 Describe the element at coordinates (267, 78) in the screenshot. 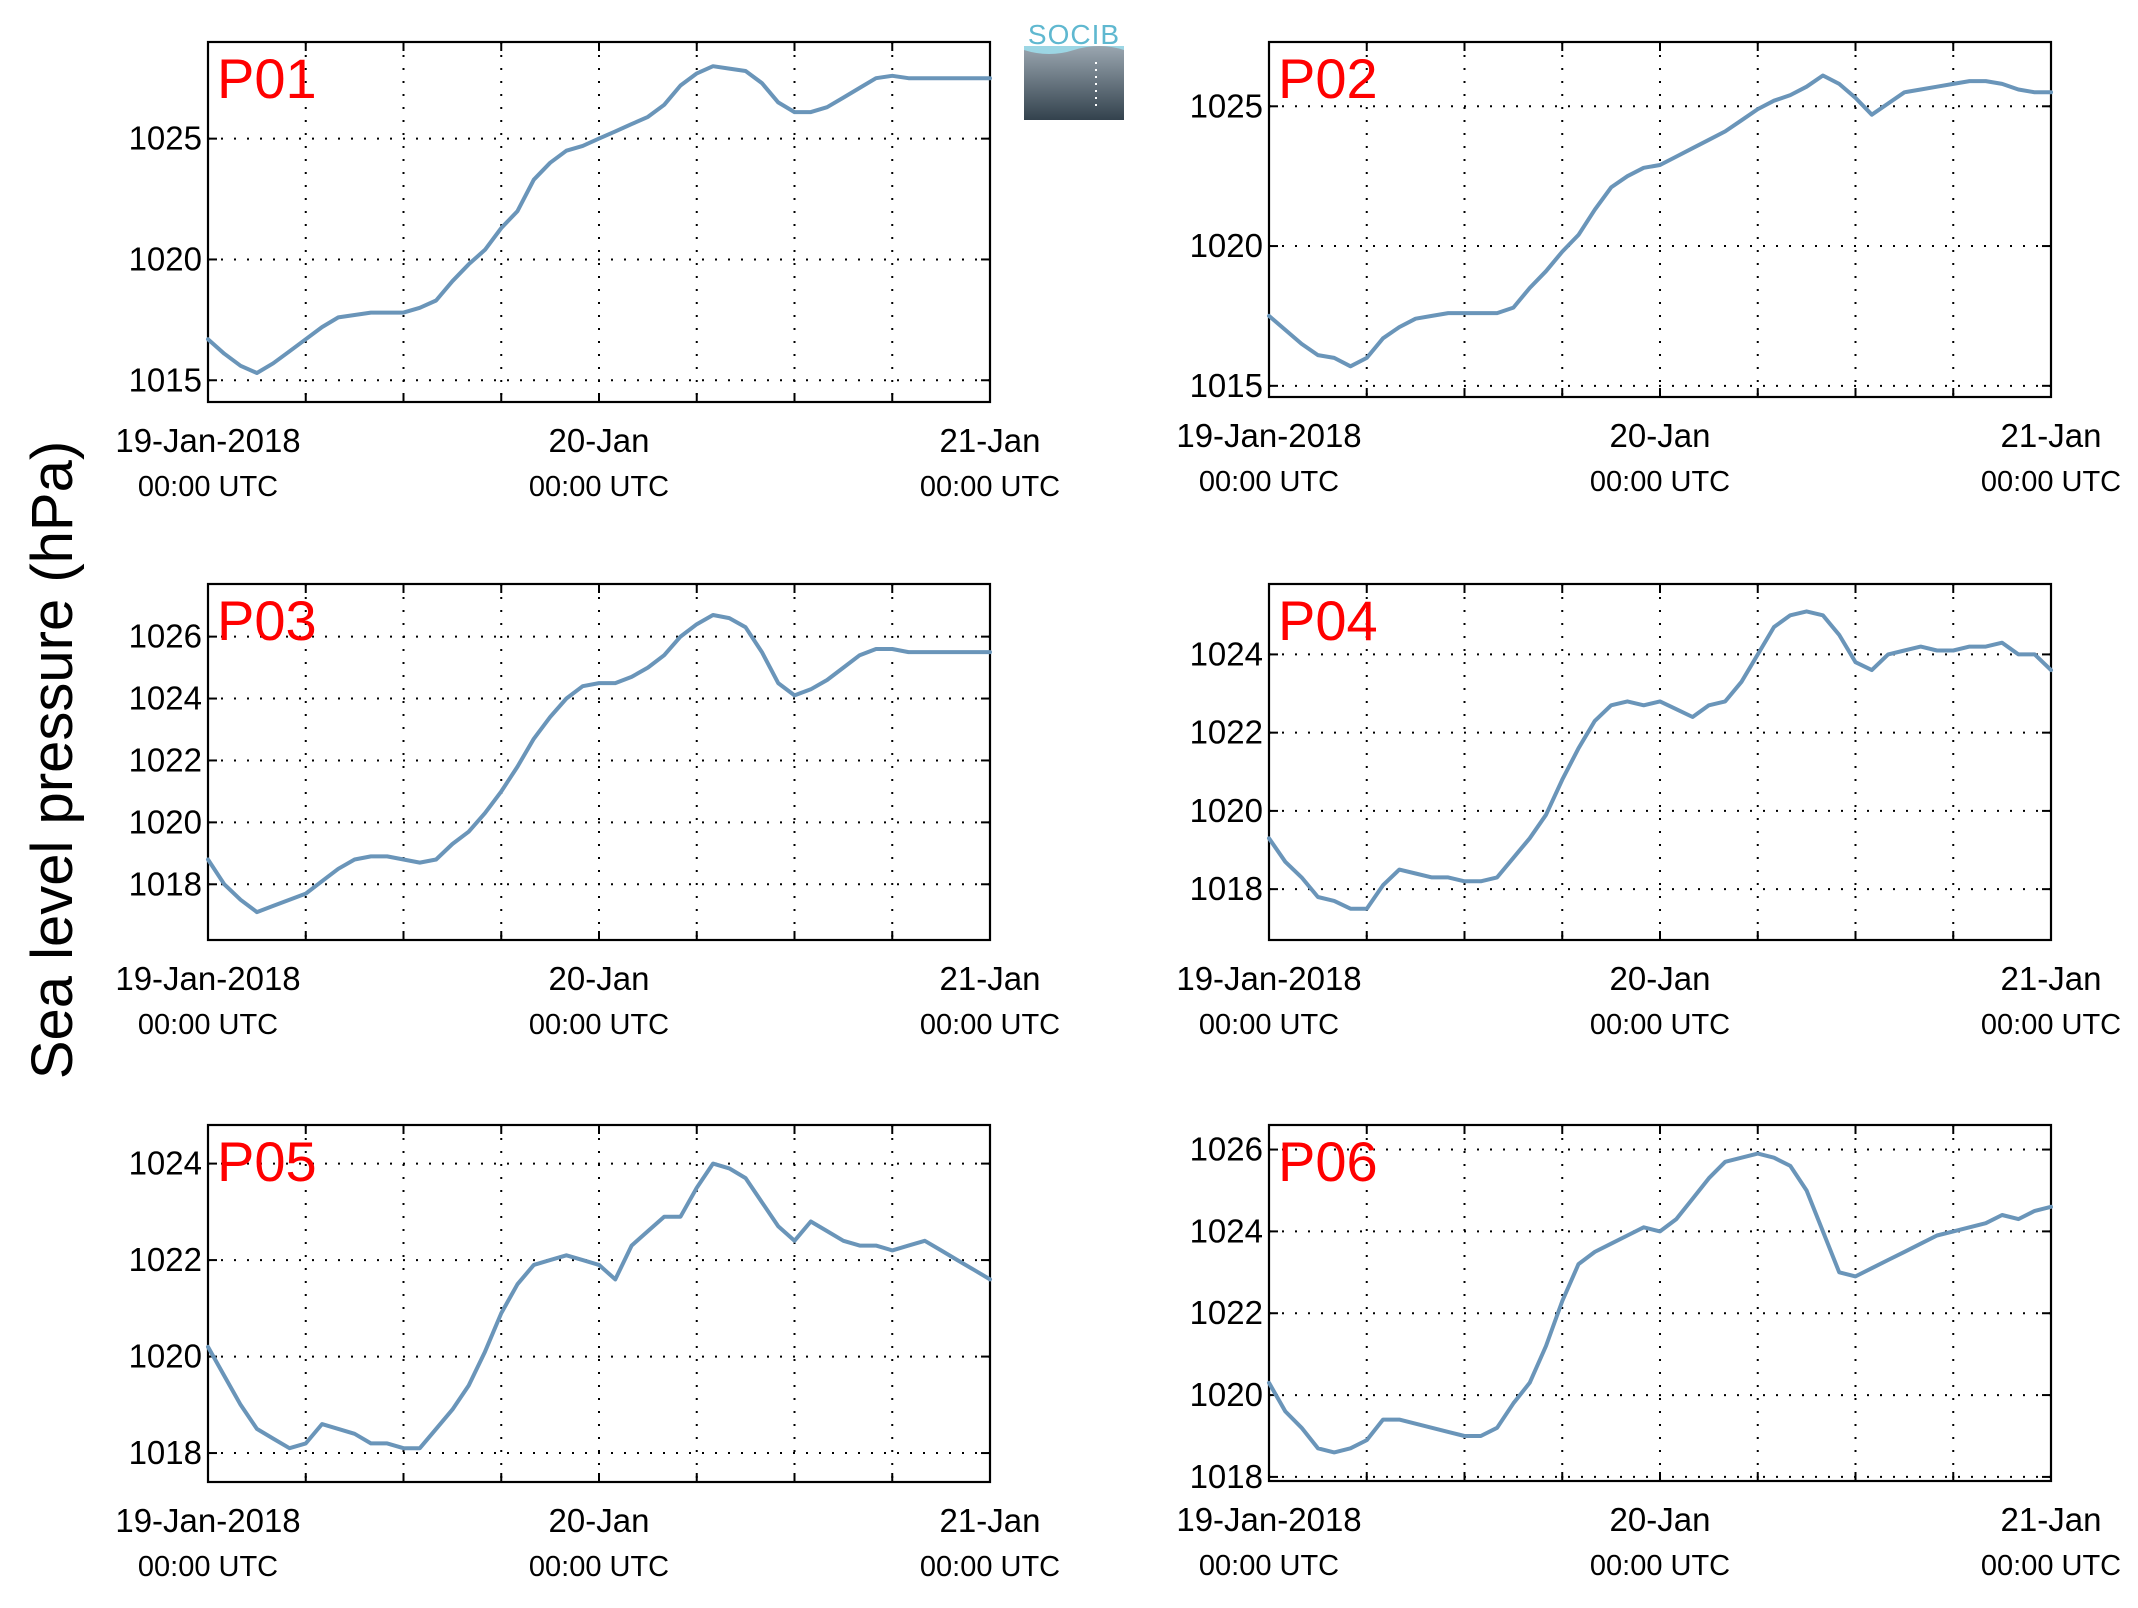

I see `panel-label-p01: P01` at that location.